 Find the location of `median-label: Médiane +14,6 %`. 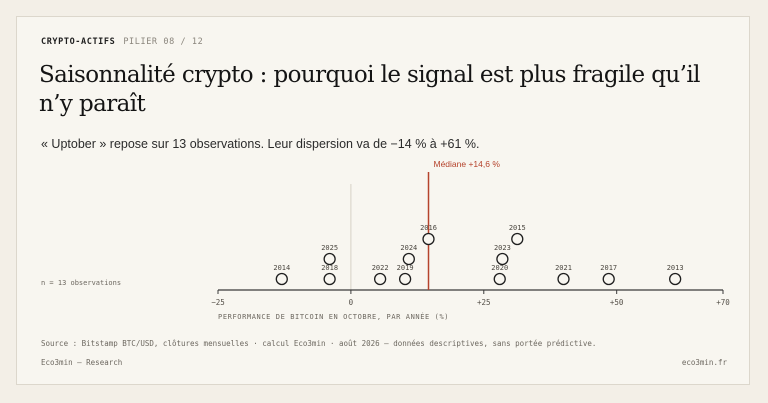

median-label: Médiane +14,6 % is located at coordinates (467, 164).